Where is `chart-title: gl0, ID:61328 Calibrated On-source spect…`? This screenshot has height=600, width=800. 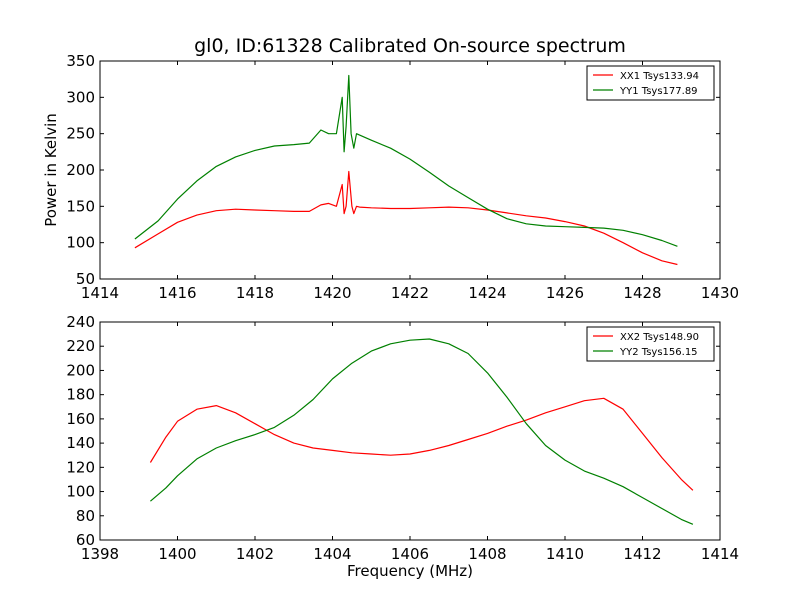
chart-title: gl0, ID:61328 Calibrated On-source spect… is located at coordinates (410, 46).